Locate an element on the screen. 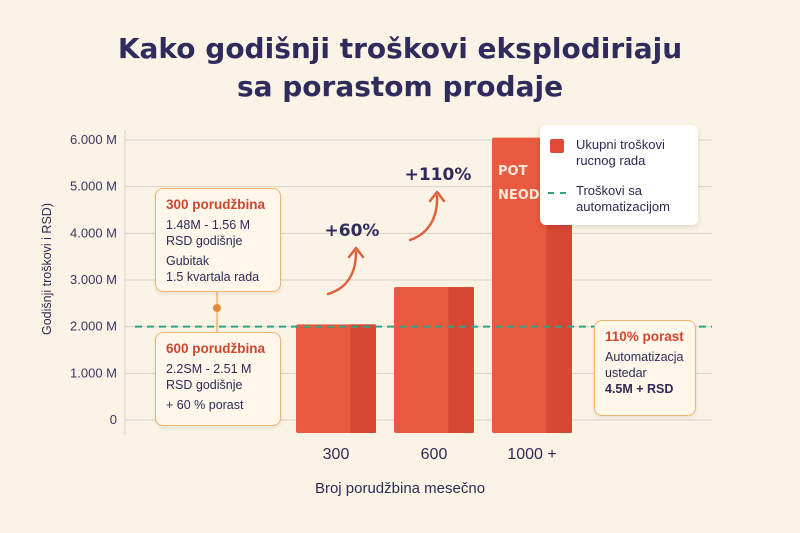 Image resolution: width=800 pixels, height=533 pixels. callout-300-line3: Gubitak is located at coordinates (188, 261).